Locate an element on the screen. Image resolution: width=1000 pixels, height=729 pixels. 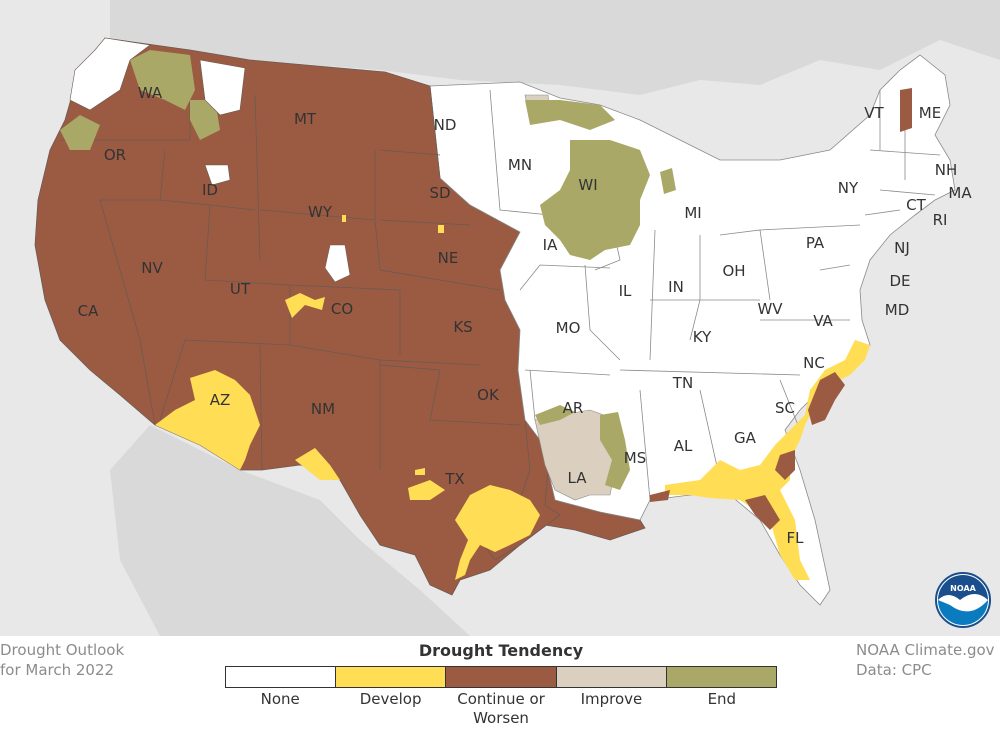
state-label-sc: SC is located at coordinates (785, 408).